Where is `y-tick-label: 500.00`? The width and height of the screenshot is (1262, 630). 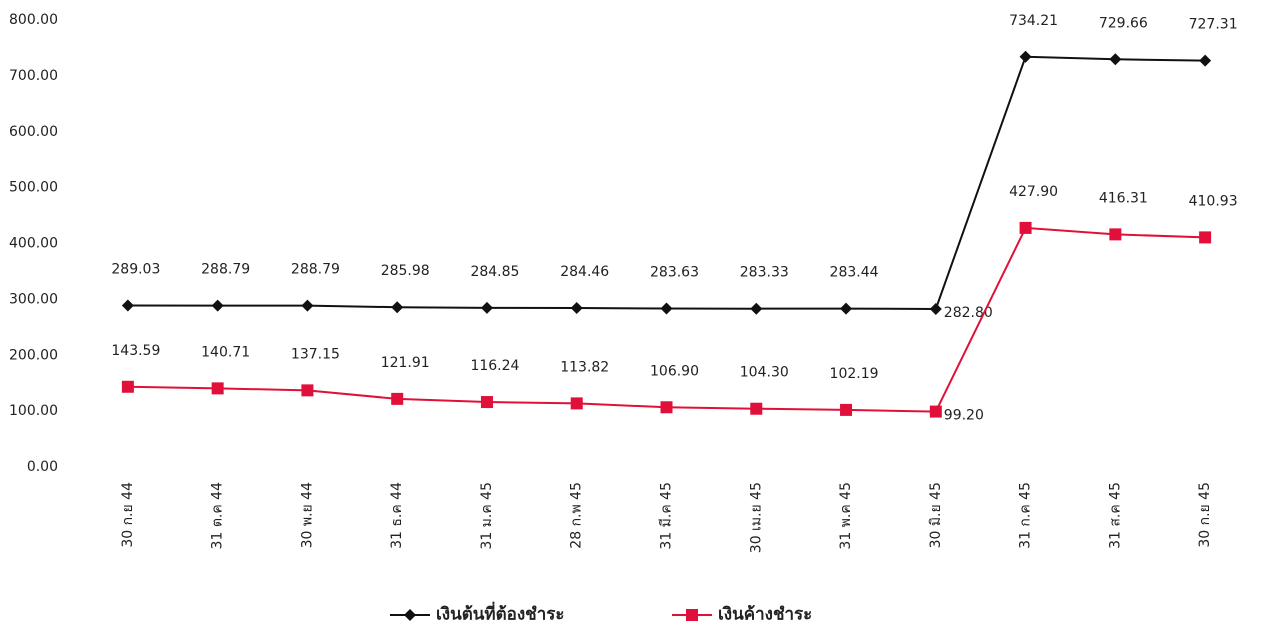
y-tick-label: 500.00 is located at coordinates (33, 188).